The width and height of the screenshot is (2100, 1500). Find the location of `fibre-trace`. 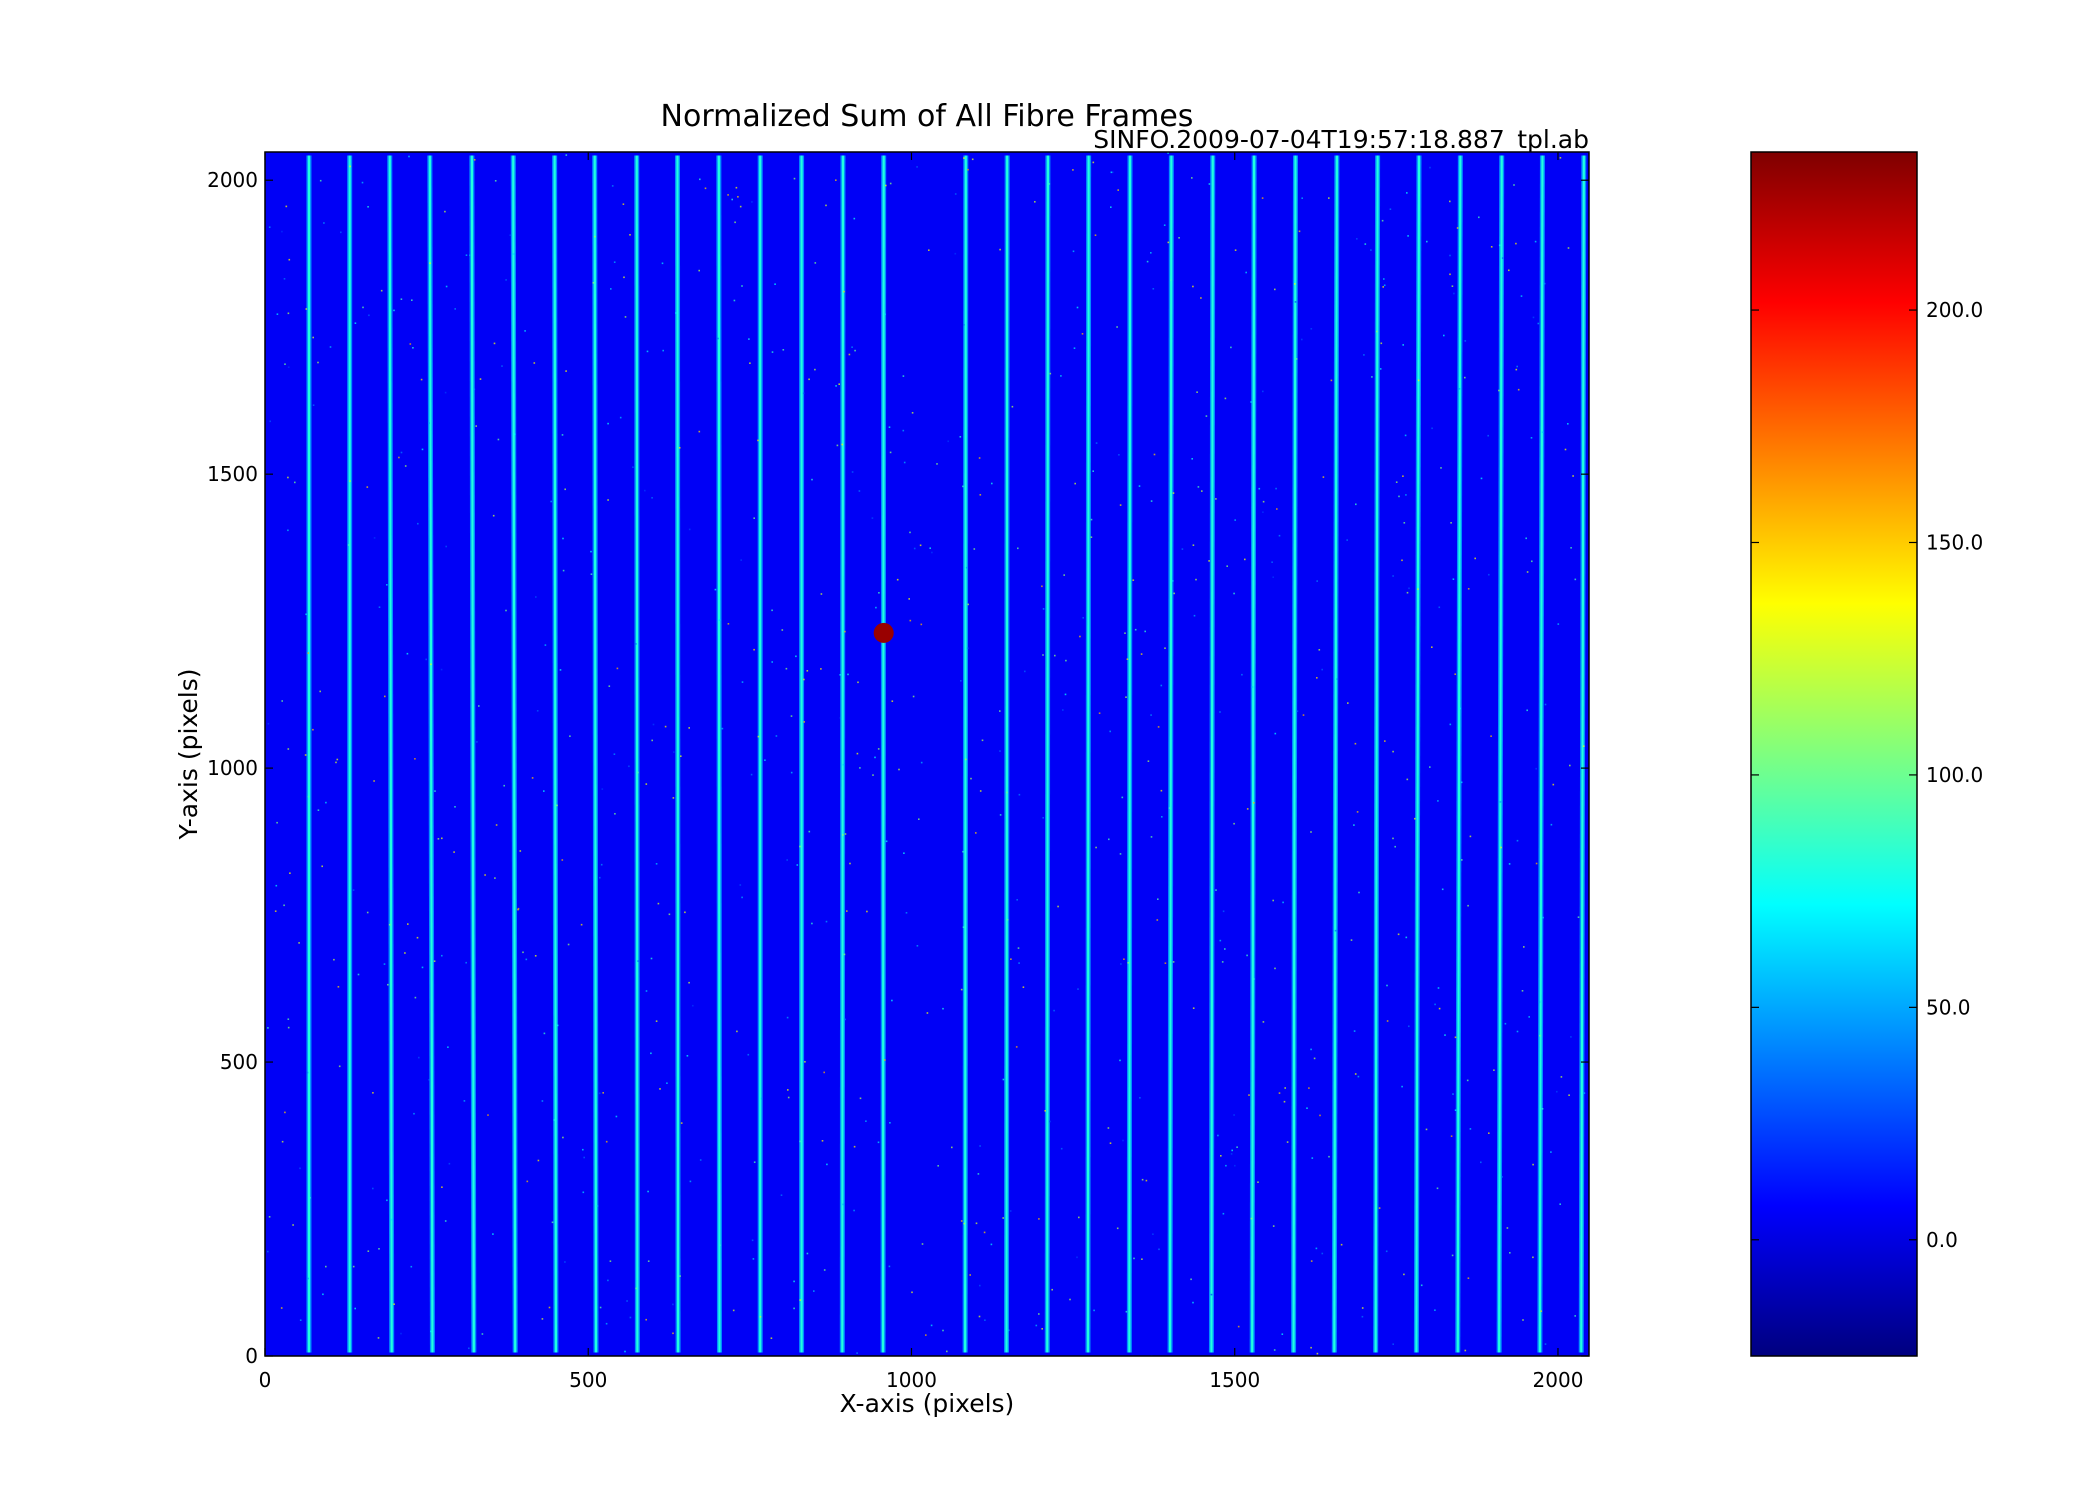

fibre-trace is located at coordinates (1294, 754).